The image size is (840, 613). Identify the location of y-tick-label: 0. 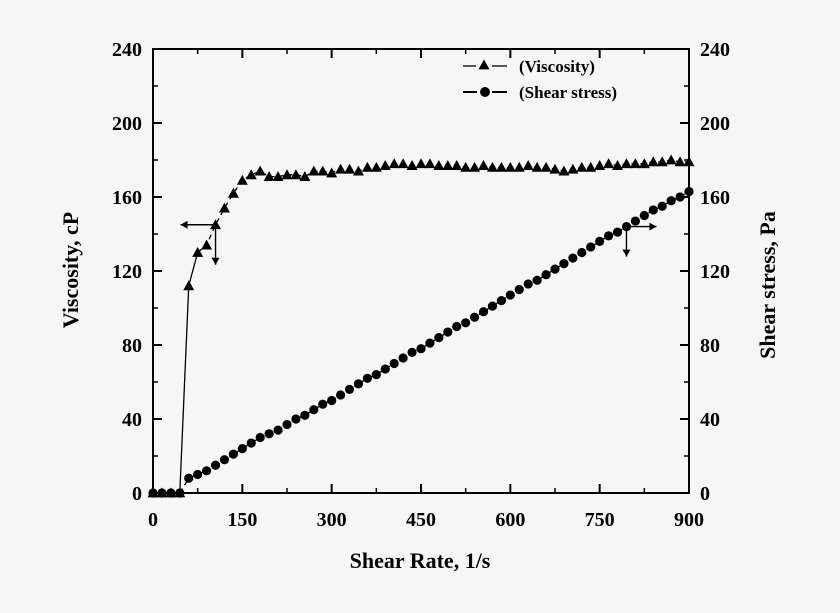
(137, 494).